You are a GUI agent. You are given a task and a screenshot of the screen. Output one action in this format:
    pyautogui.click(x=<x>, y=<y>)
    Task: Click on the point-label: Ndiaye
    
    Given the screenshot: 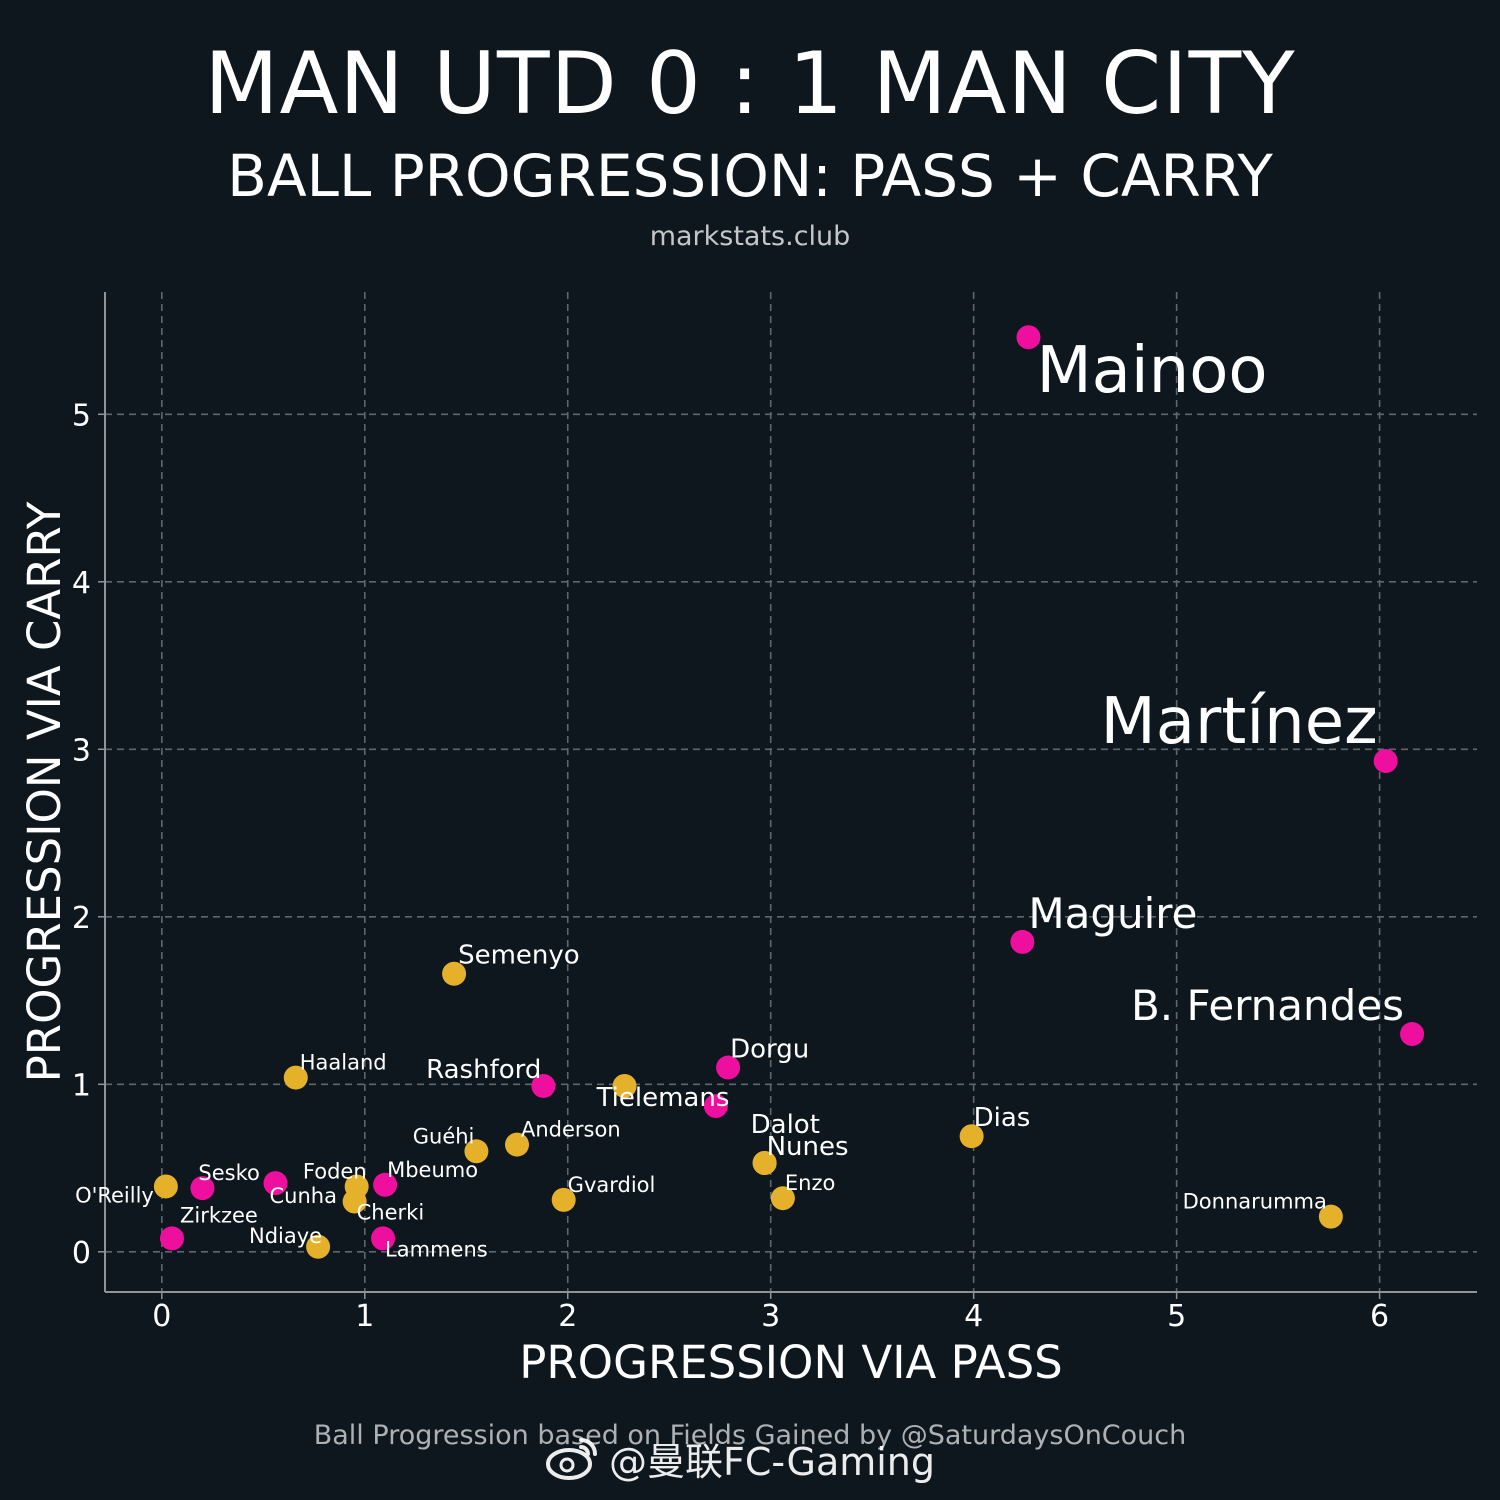 What is the action you would take?
    pyautogui.click(x=285, y=1236)
    